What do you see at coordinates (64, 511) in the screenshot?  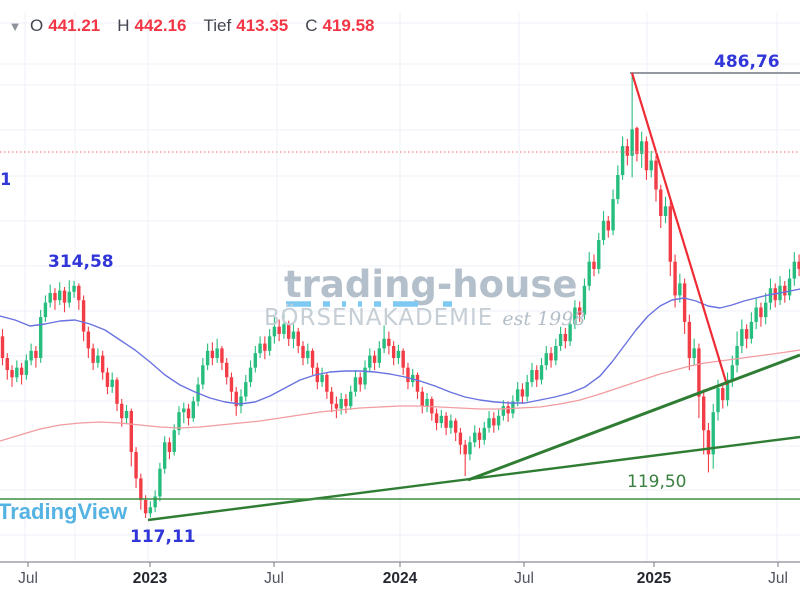 I see `tradingview-logo: TradingView` at bounding box center [64, 511].